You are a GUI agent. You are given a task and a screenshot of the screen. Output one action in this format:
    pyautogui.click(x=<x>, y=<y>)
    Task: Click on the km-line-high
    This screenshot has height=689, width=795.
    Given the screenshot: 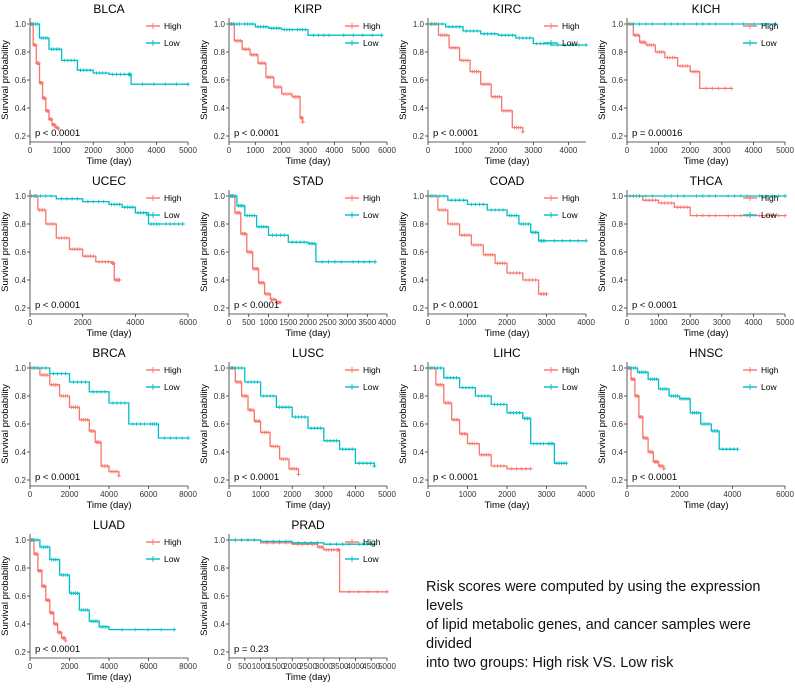 What is the action you would take?
    pyautogui.click(x=255, y=249)
    